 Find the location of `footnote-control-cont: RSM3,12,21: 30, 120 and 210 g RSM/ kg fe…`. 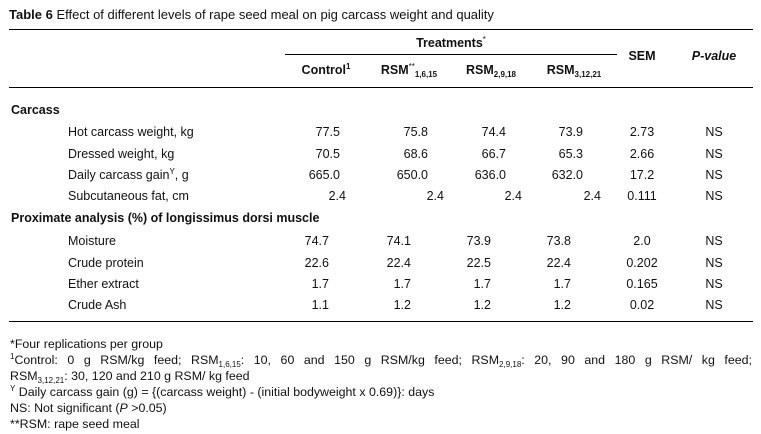

footnote-control-cont: RSM3,12,21: 30, 120 and 210 g RSM/ kg fe… is located at coordinates (130, 377).